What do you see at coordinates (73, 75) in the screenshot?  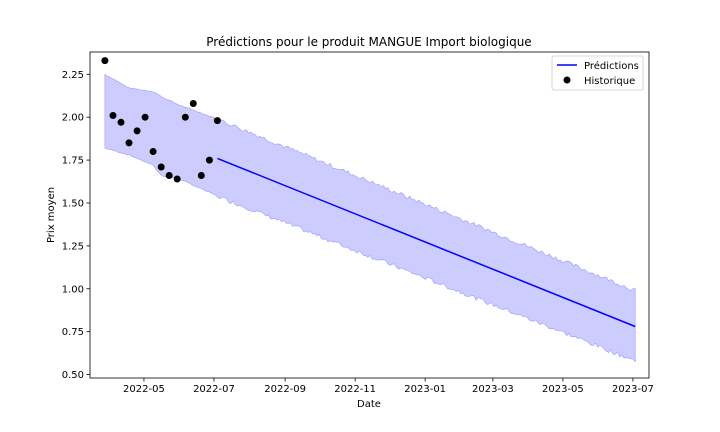 I see `y-tick-label: 2.25` at bounding box center [73, 75].